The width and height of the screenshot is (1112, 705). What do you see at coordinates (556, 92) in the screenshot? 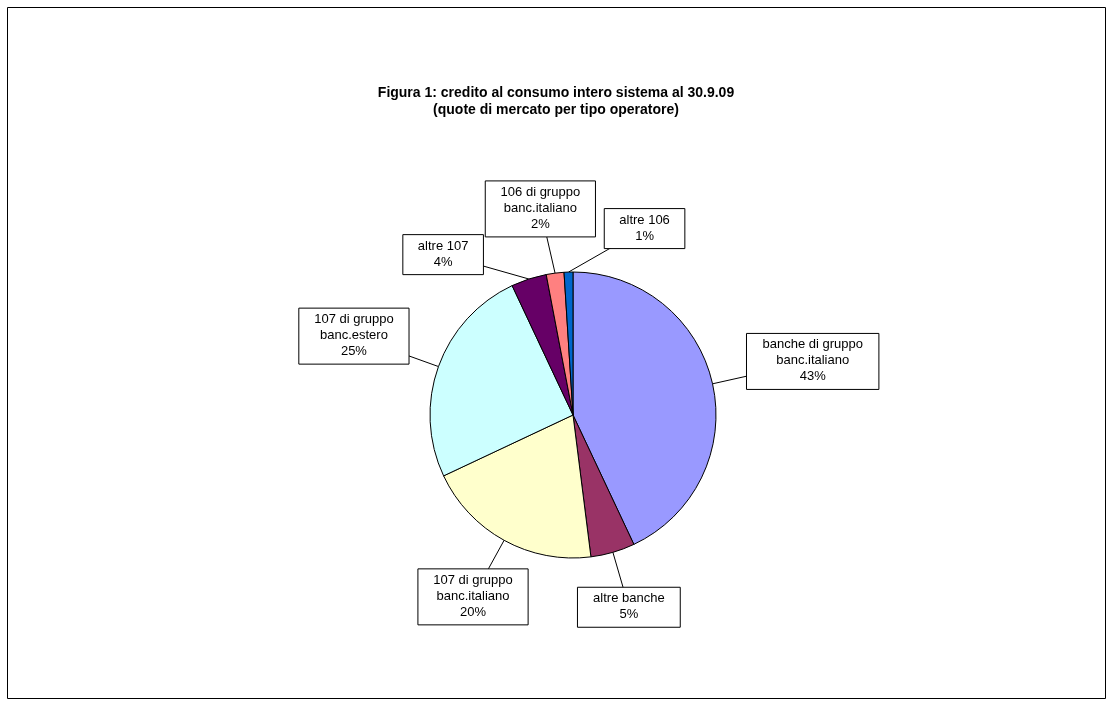
I see `chart-title: Figura 1: credito al consumo intero sistema al 30.9.09` at bounding box center [556, 92].